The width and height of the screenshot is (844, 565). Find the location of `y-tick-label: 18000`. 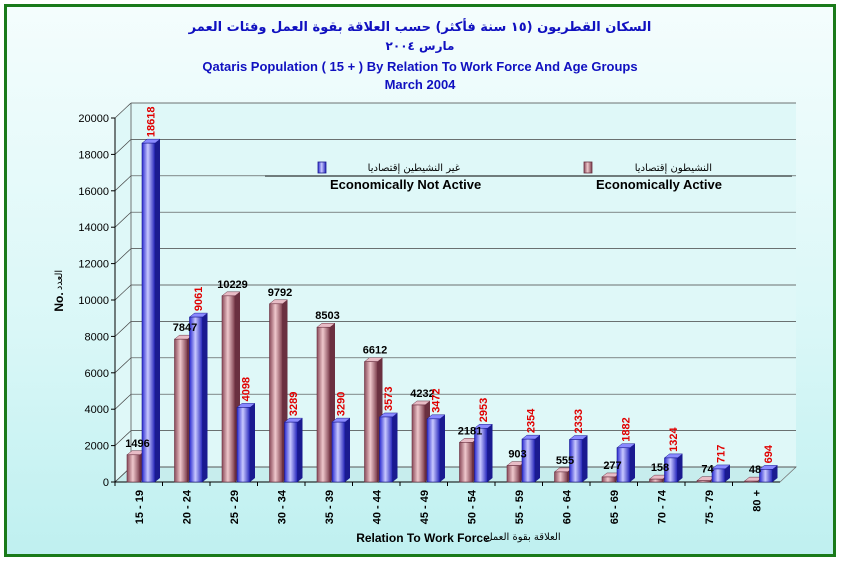

y-tick-label: 18000 is located at coordinates (93, 155).